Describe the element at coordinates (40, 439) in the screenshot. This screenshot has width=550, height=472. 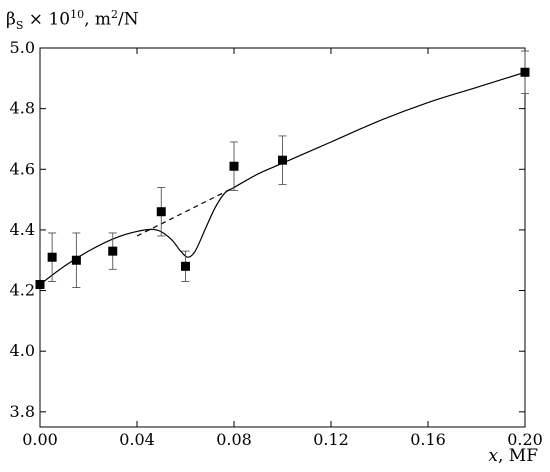
I see `x-tick-label: 0.00` at that location.